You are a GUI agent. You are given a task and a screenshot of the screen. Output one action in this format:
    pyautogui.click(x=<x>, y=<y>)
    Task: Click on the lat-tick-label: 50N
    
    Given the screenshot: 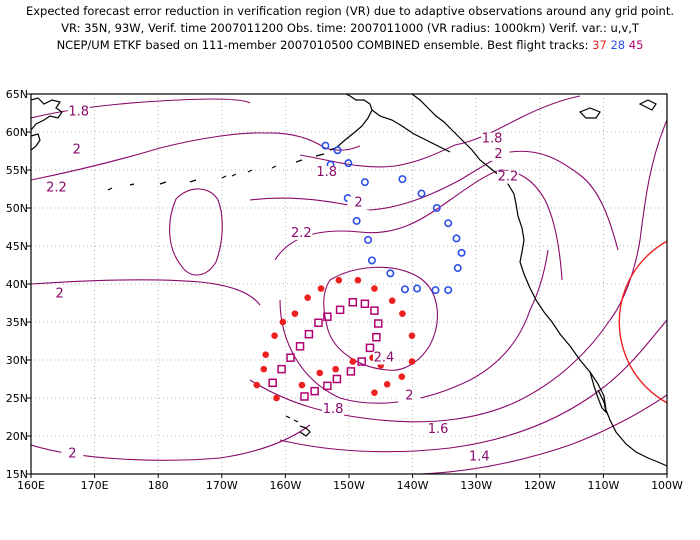 What is the action you would take?
    pyautogui.click(x=17, y=208)
    